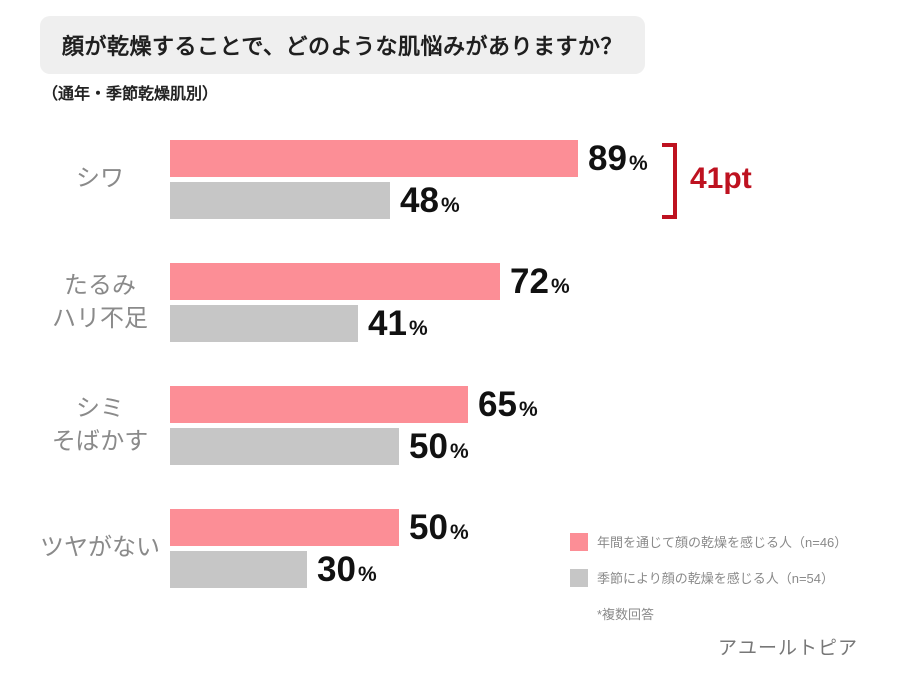  I want to click on primary-bar-line: 50%, so click(520, 527).